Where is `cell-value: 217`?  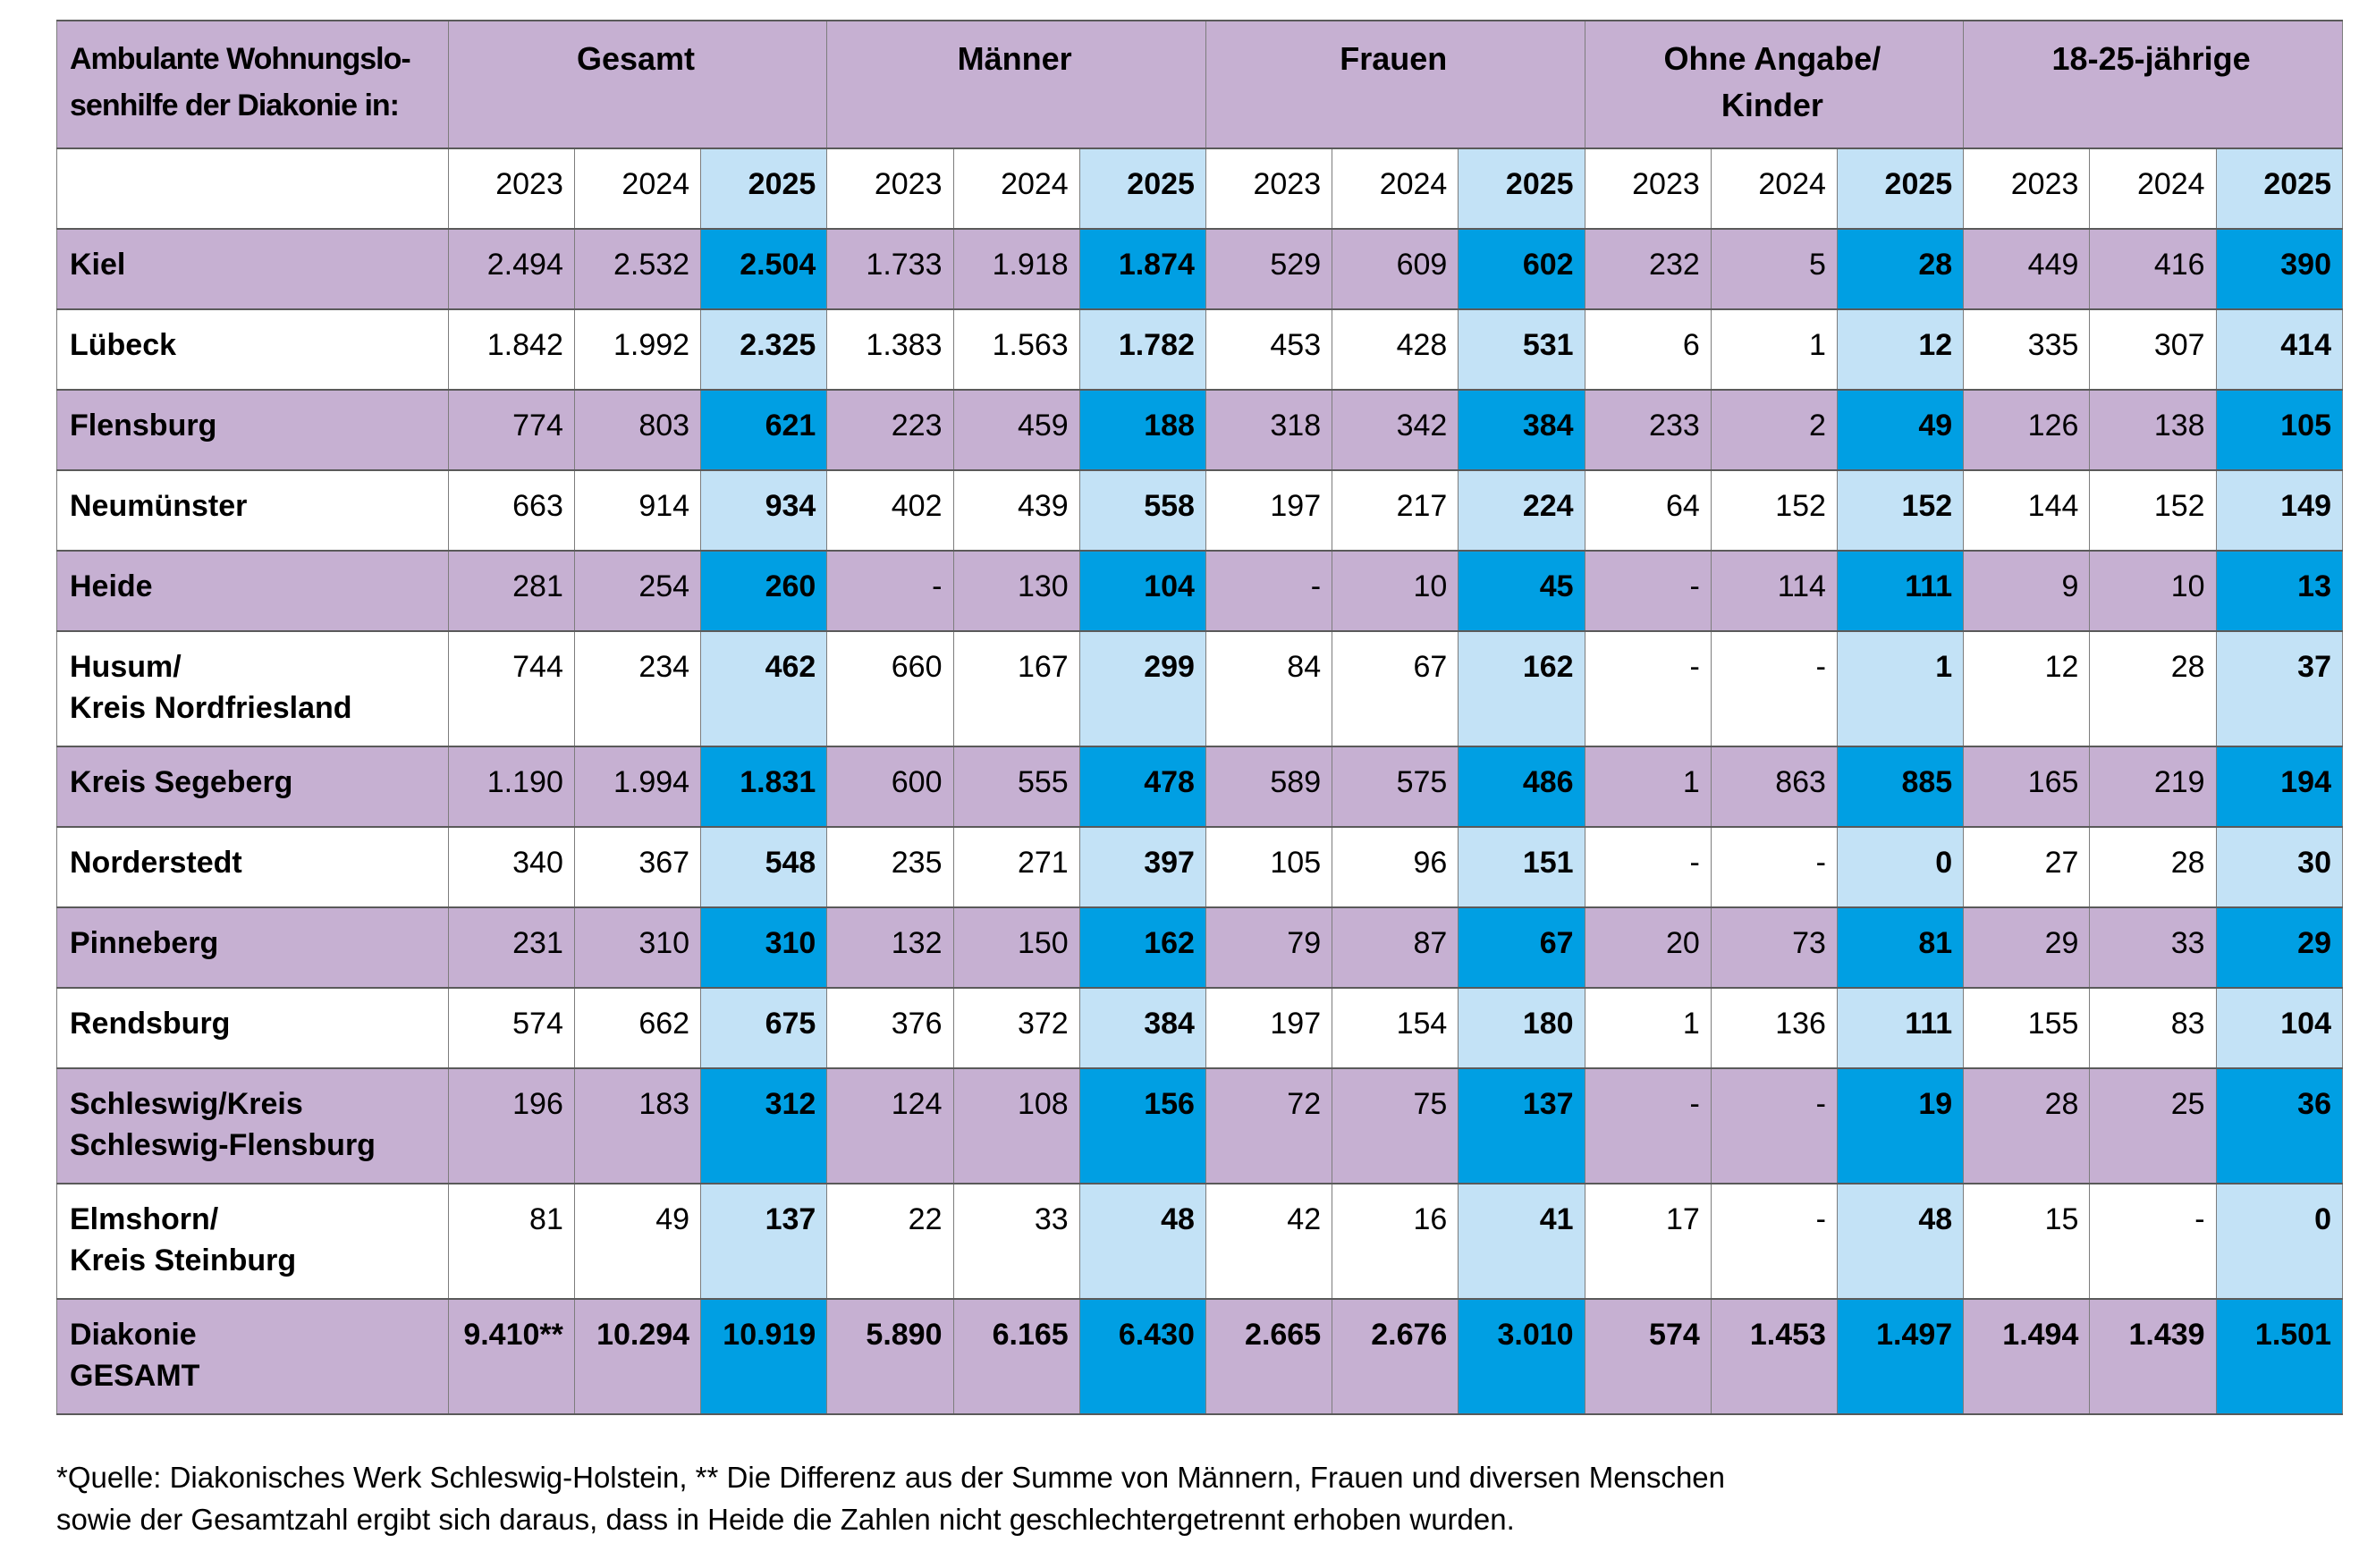
cell-value: 217 is located at coordinates (1395, 510).